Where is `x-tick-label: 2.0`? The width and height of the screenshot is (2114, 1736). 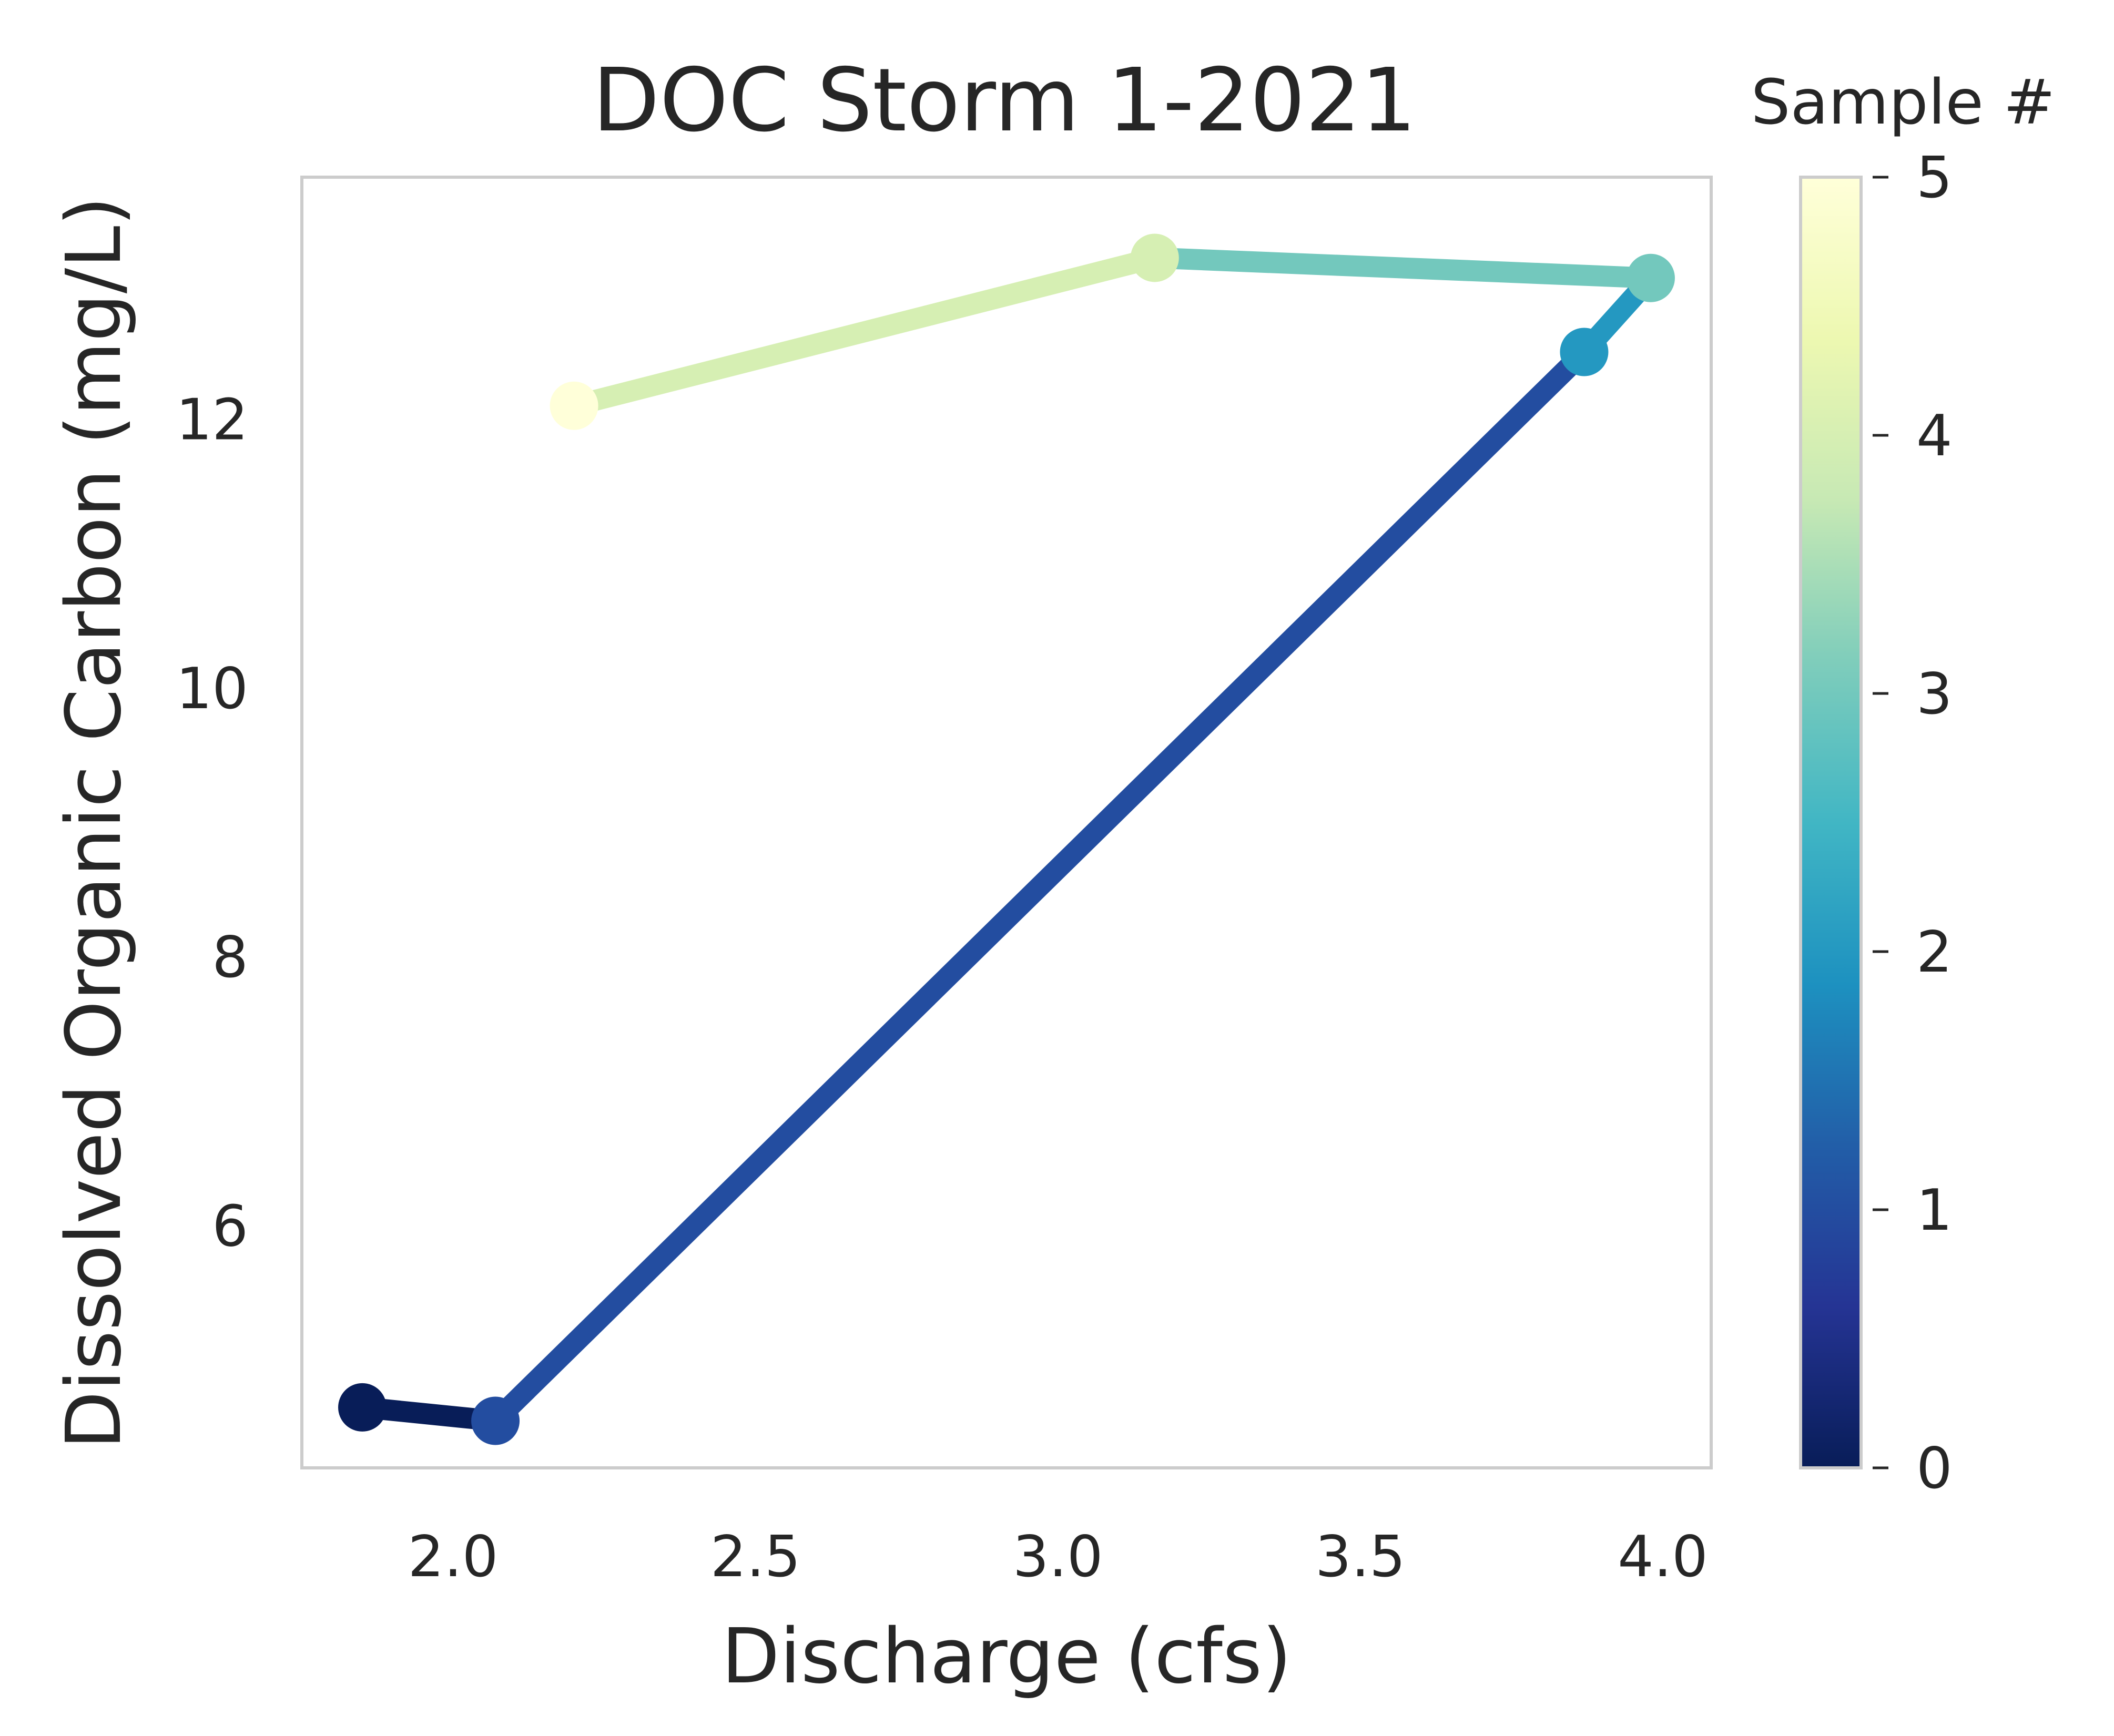 x-tick-label: 2.0 is located at coordinates (453, 1557).